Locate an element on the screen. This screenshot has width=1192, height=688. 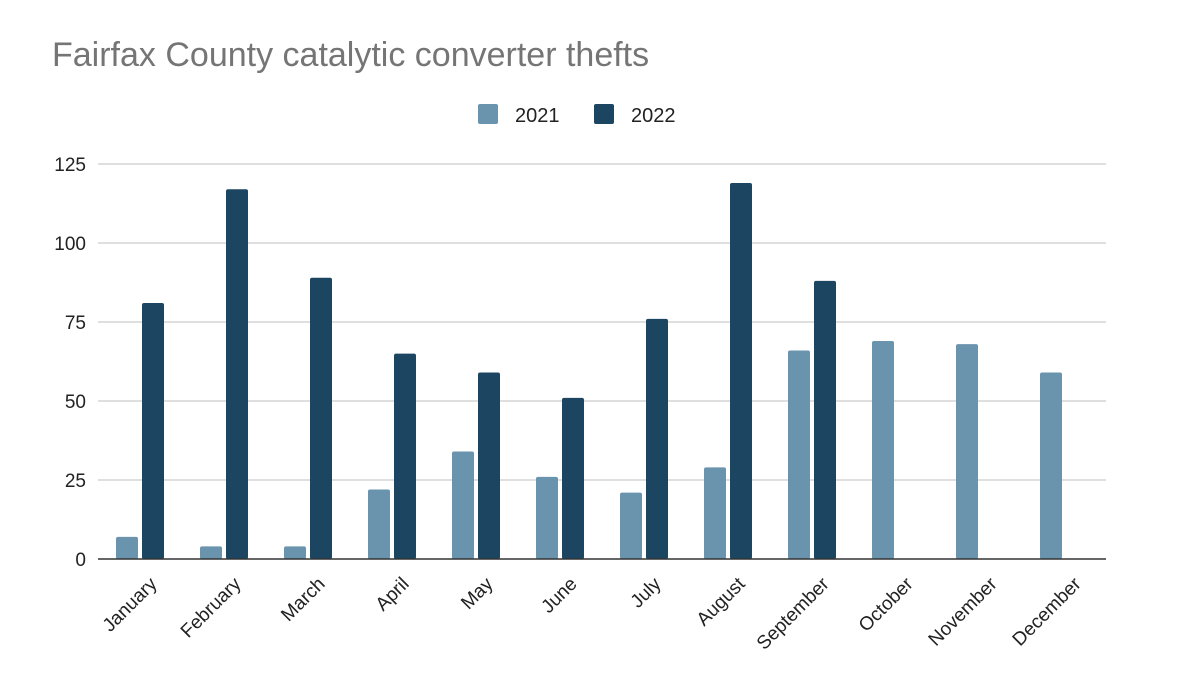
y-tick-label: 50 is located at coordinates (75, 402).